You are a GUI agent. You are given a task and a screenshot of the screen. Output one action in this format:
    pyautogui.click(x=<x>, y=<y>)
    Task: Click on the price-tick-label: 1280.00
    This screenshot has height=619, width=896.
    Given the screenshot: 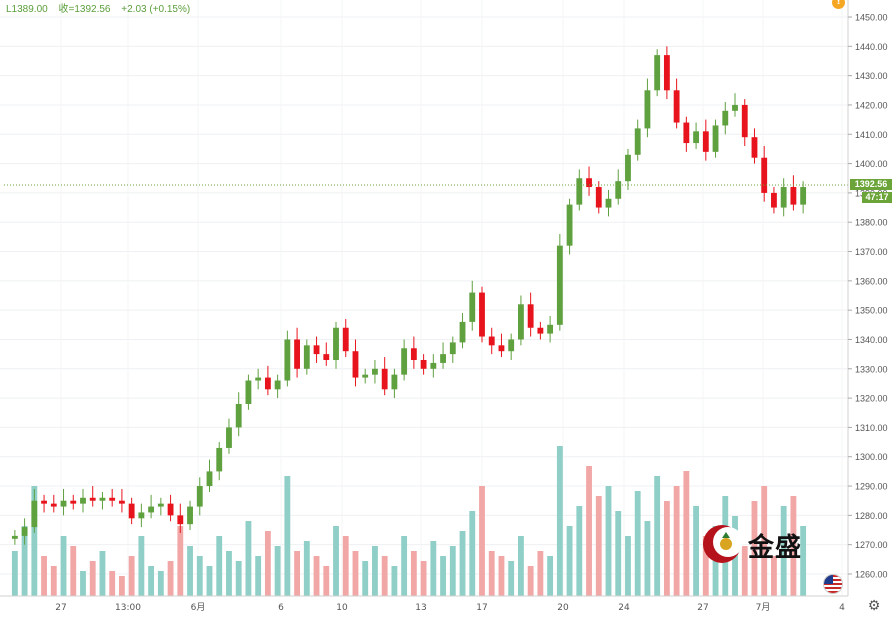 What is the action you would take?
    pyautogui.click(x=871, y=516)
    